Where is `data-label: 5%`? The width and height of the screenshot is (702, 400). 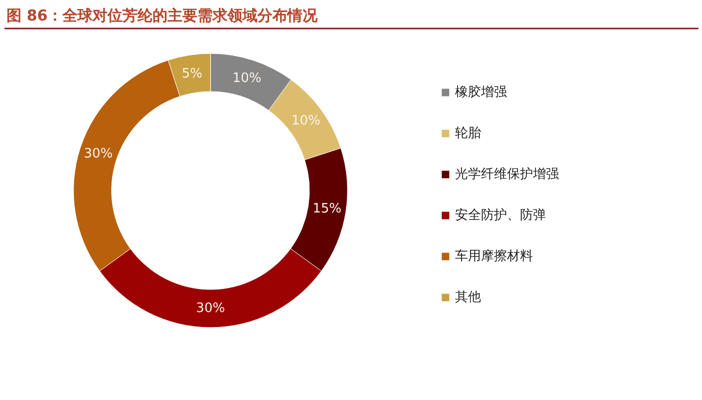
data-label: 5% is located at coordinates (192, 74).